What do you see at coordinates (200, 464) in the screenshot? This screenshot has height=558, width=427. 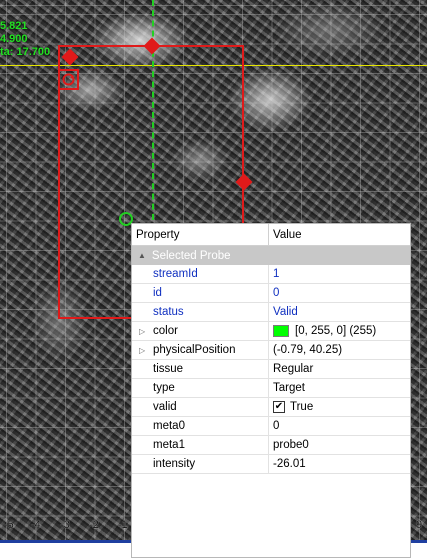 I see `property-name: intensity` at bounding box center [200, 464].